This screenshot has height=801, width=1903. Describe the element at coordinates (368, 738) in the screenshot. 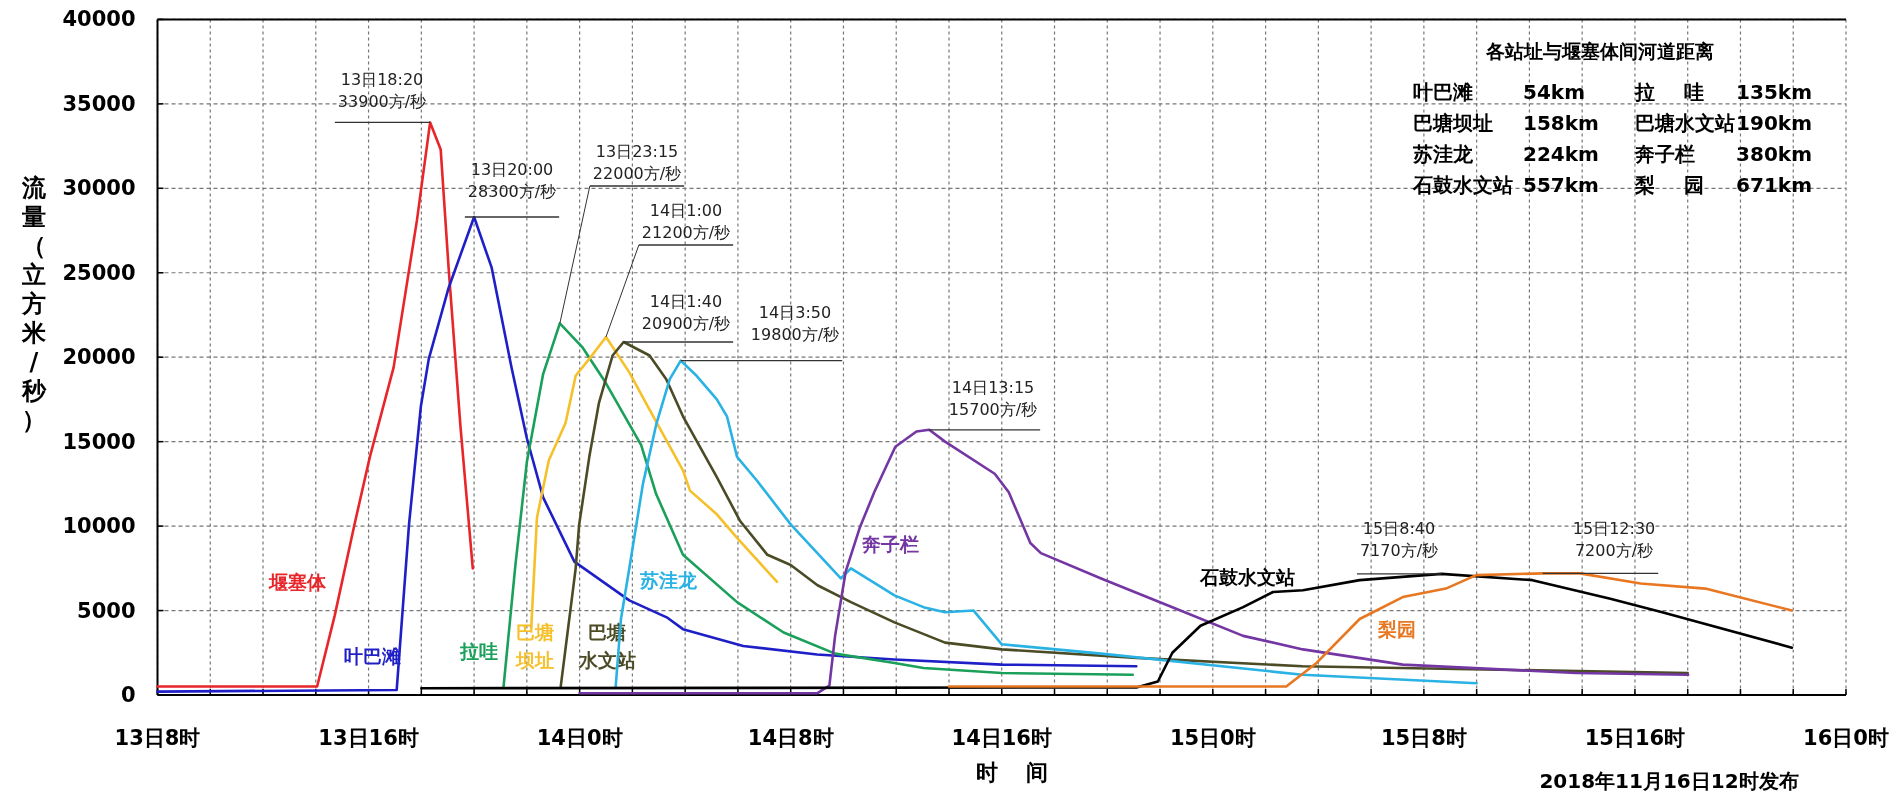

I see `x-tick-label: 13日16时` at that location.